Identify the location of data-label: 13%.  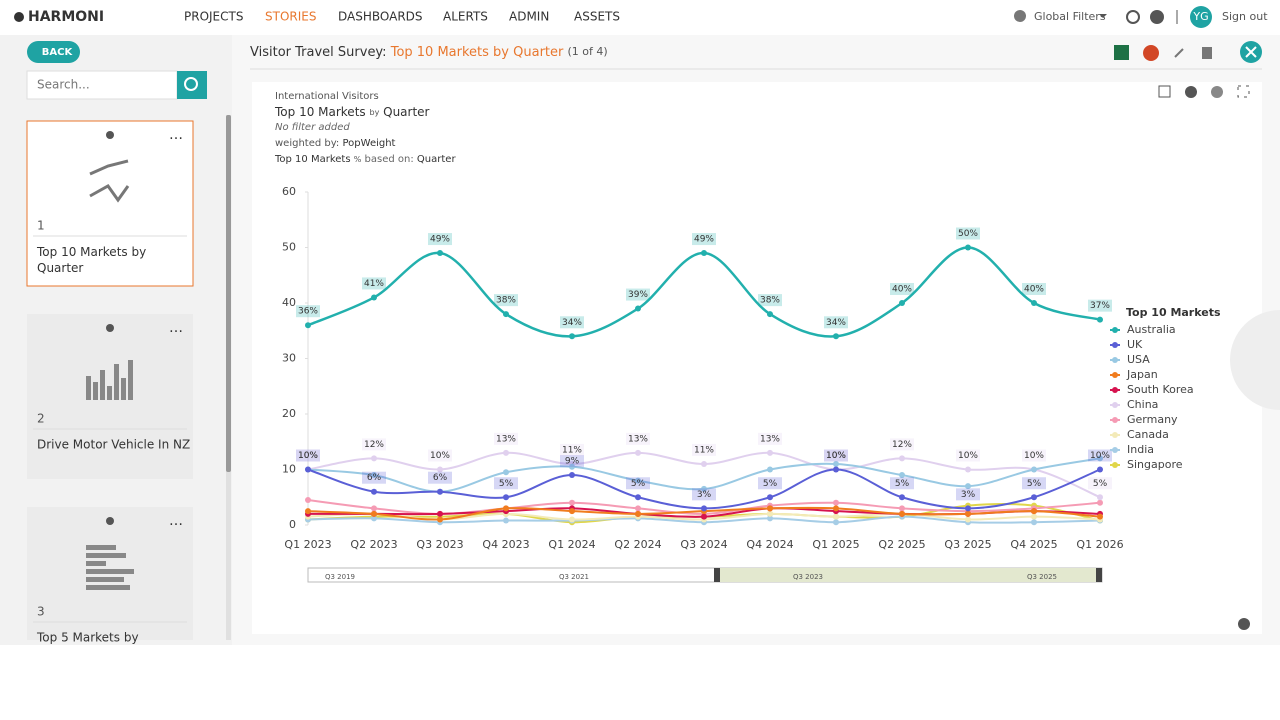
(770, 439).